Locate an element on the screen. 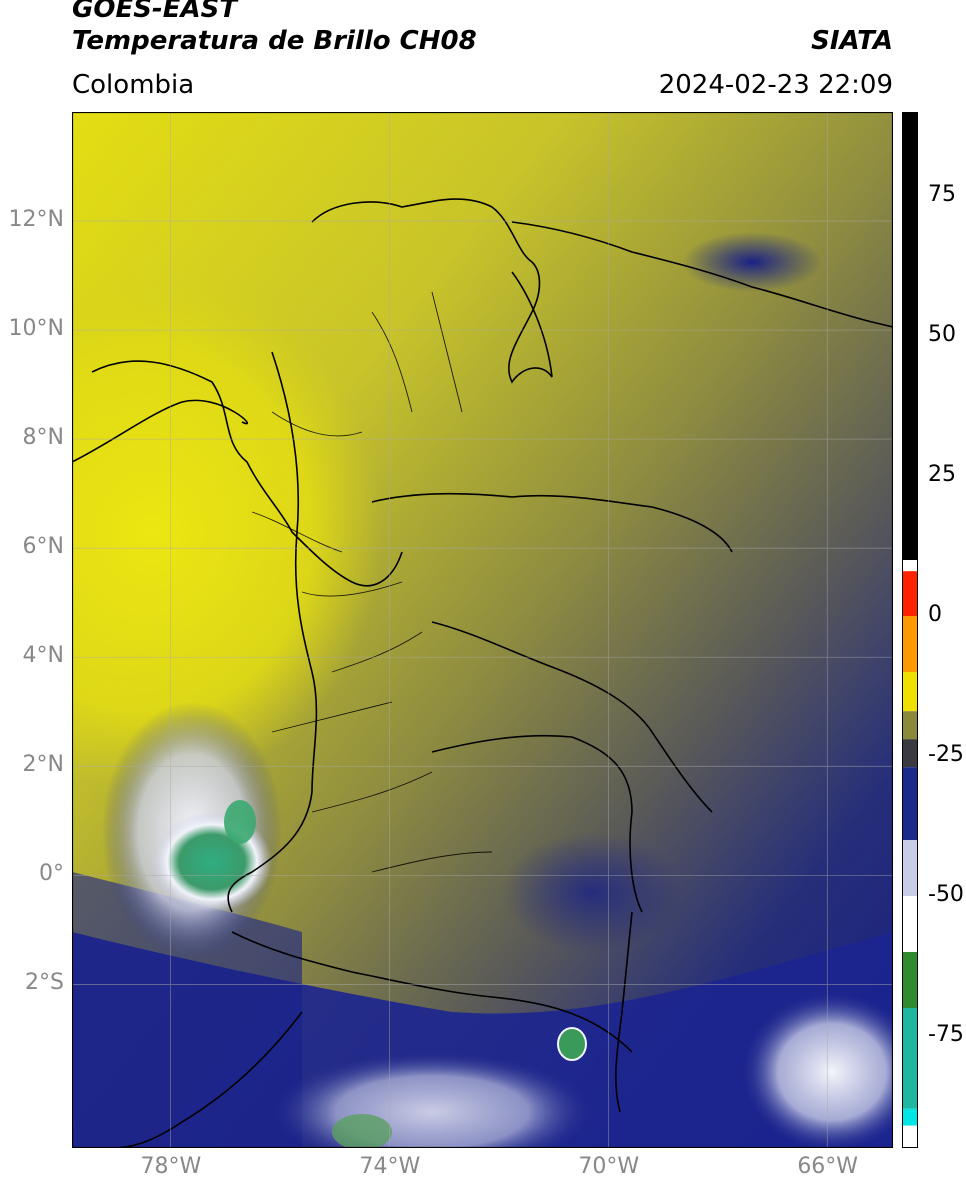 Image resolution: width=966 pixels, height=1190 pixels. colorbar-tick-label: -50 is located at coordinates (946, 894).